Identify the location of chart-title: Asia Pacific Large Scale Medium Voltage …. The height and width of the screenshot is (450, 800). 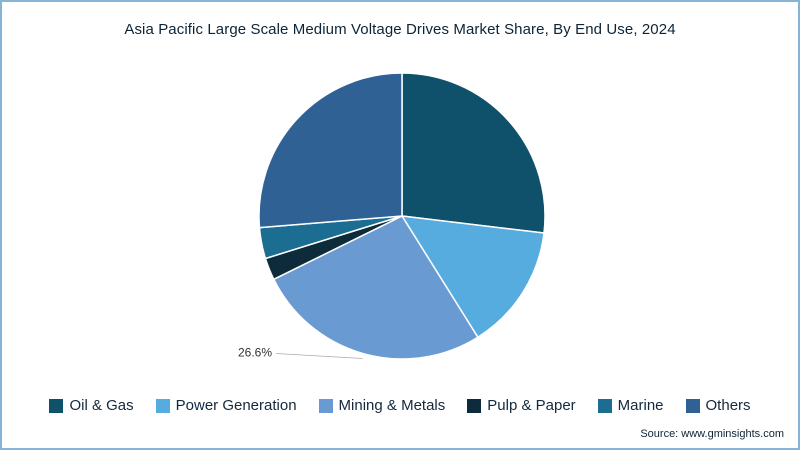
(400, 29).